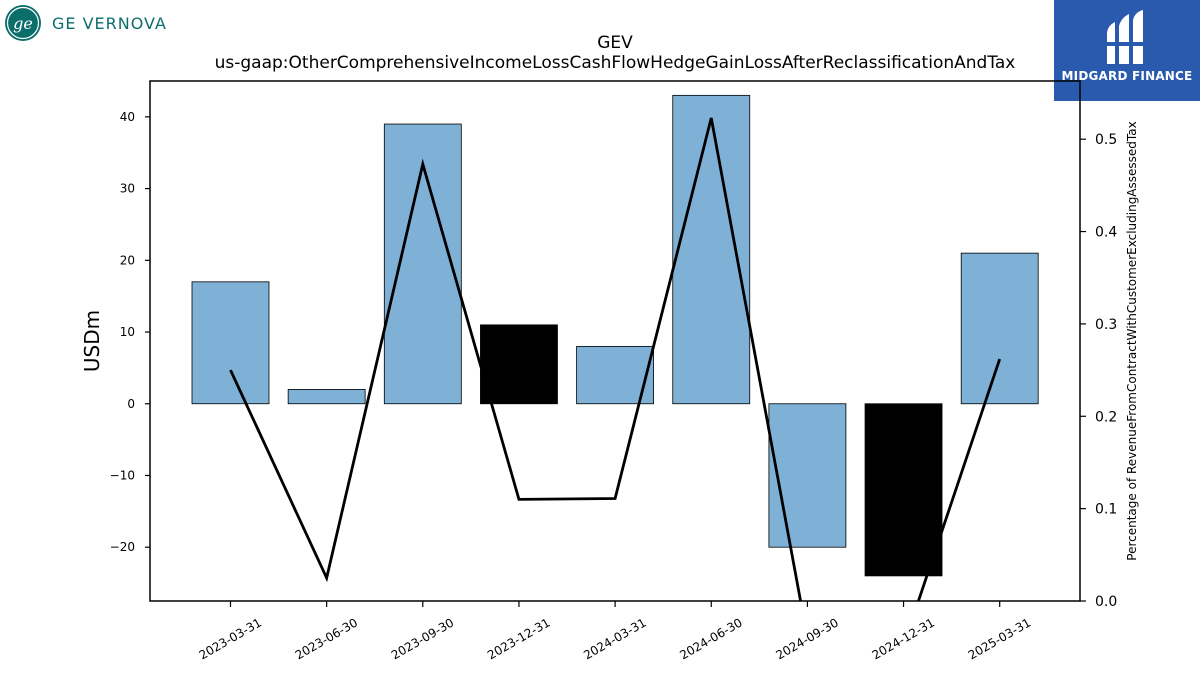  What do you see at coordinates (1106, 140) in the screenshot?
I see `y2-tick-label: 0.5` at bounding box center [1106, 140].